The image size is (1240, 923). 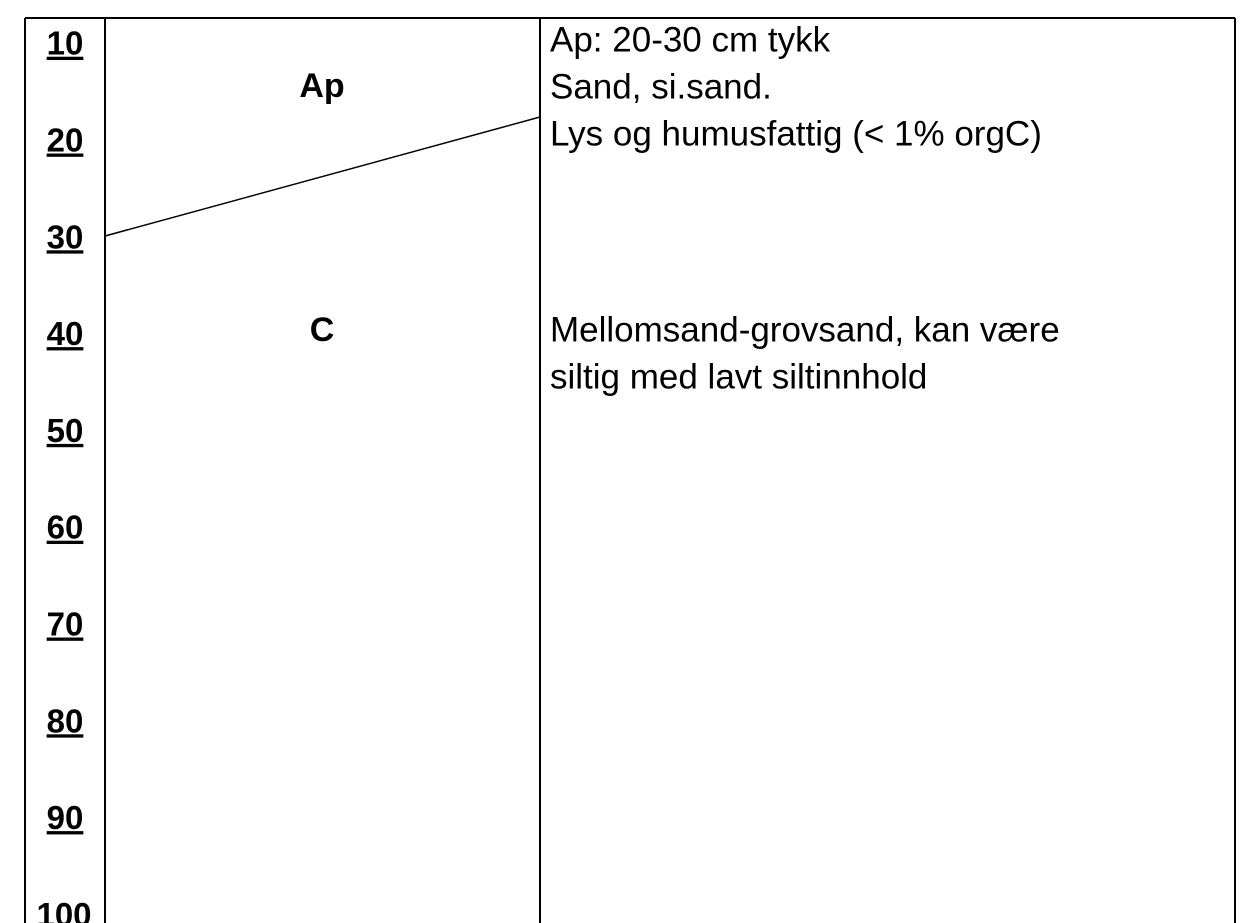 I want to click on horizon-description: siltig med lavt siltinnhold, so click(x=738, y=376).